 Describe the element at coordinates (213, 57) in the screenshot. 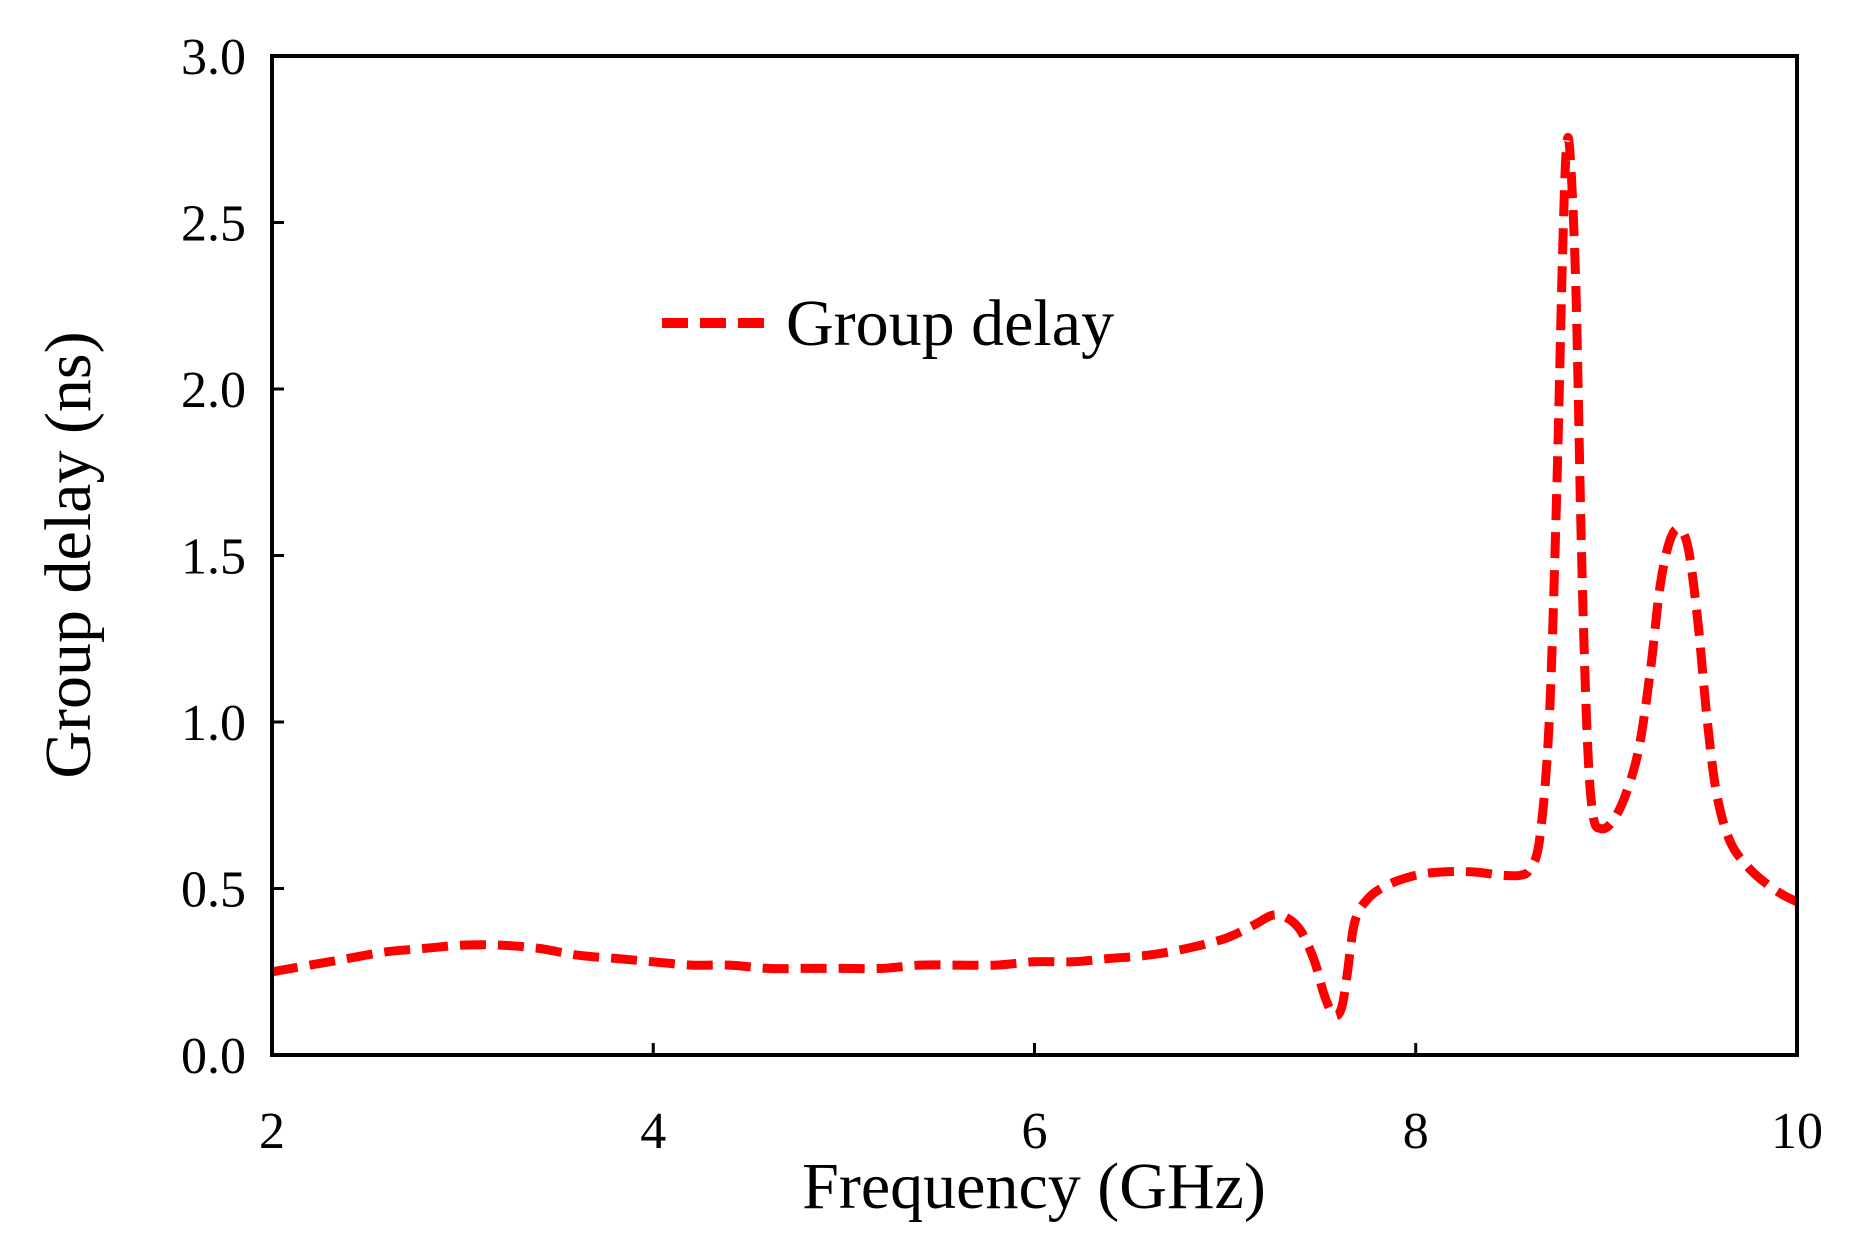

I see `y-tick-label: 3.0` at that location.